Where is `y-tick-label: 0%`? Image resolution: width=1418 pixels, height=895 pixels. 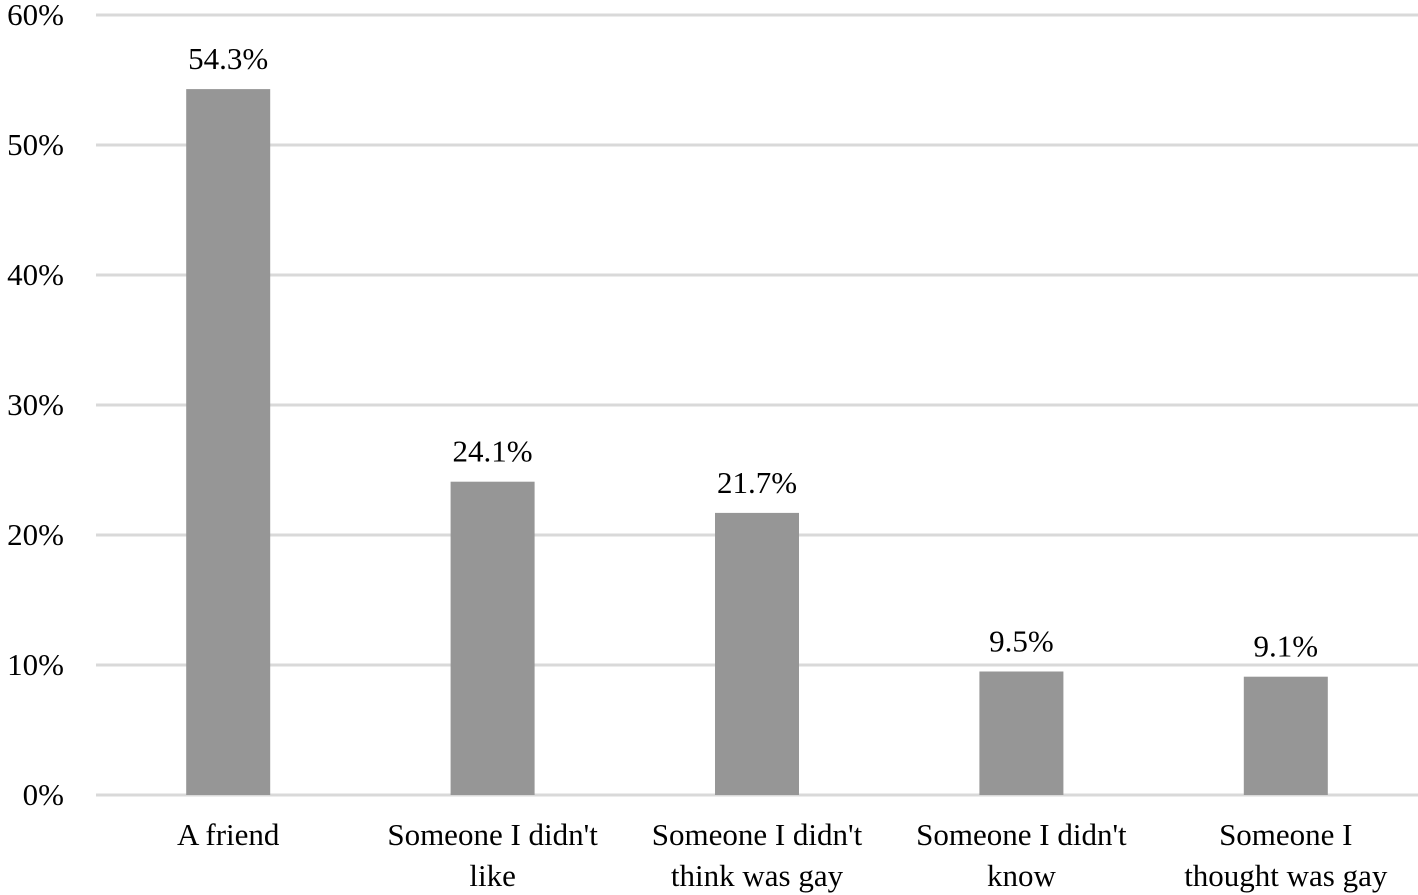
y-tick-label: 0% is located at coordinates (43, 794).